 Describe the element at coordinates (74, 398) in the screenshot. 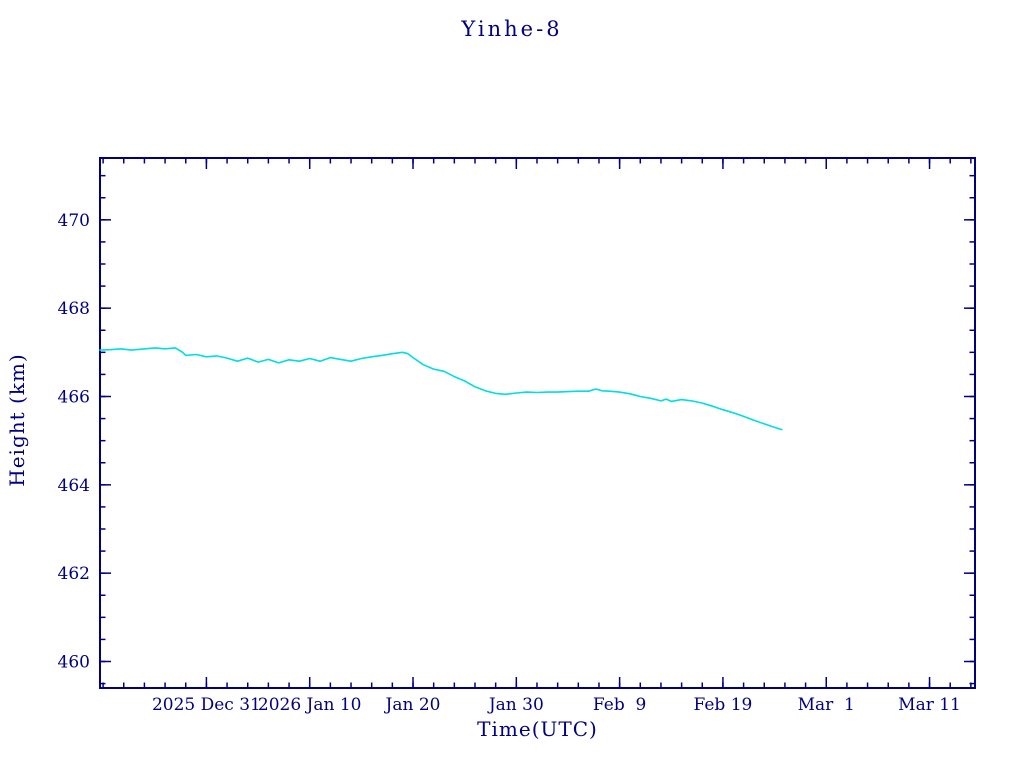

I see `y-tick-label: 466` at that location.